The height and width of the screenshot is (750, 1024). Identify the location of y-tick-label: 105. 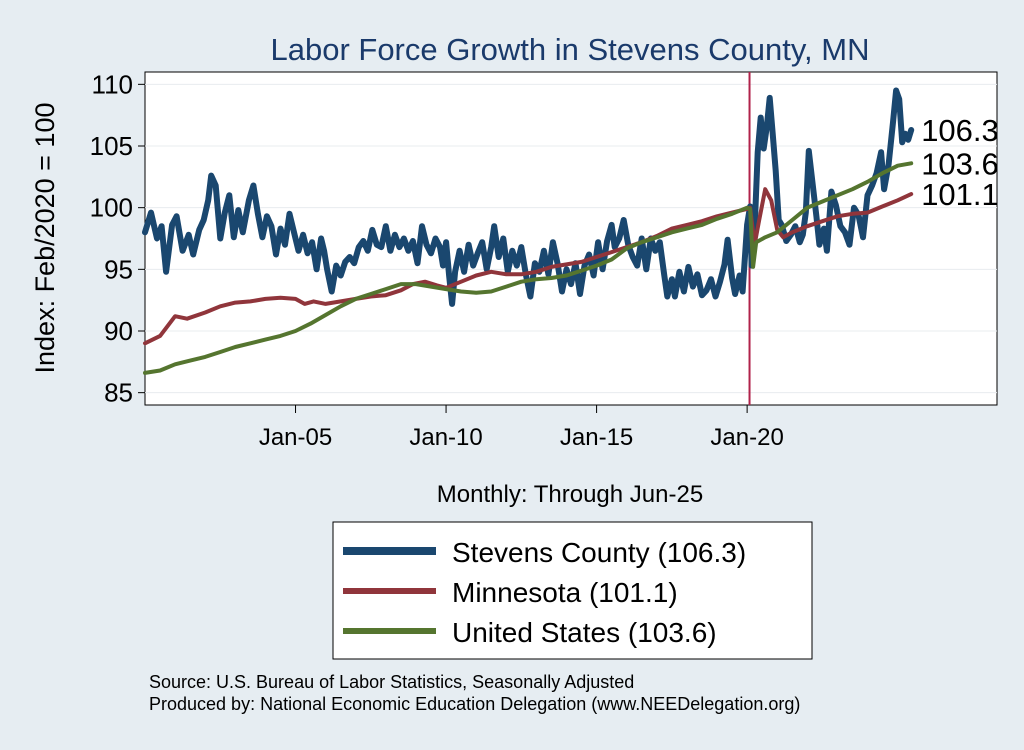
(111, 146).